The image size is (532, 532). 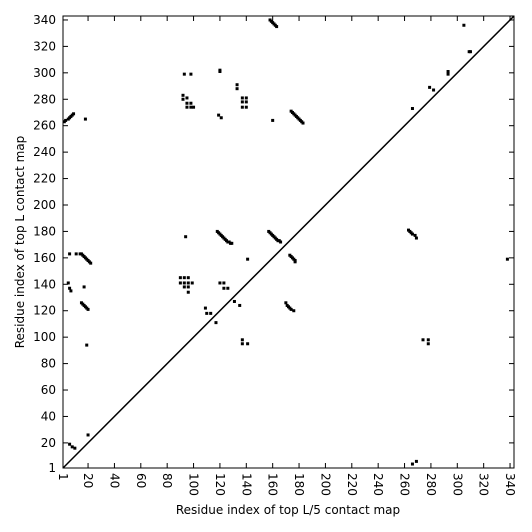 What do you see at coordinates (405, 484) in the screenshot?
I see `x-tick-label: 260` at bounding box center [405, 484].